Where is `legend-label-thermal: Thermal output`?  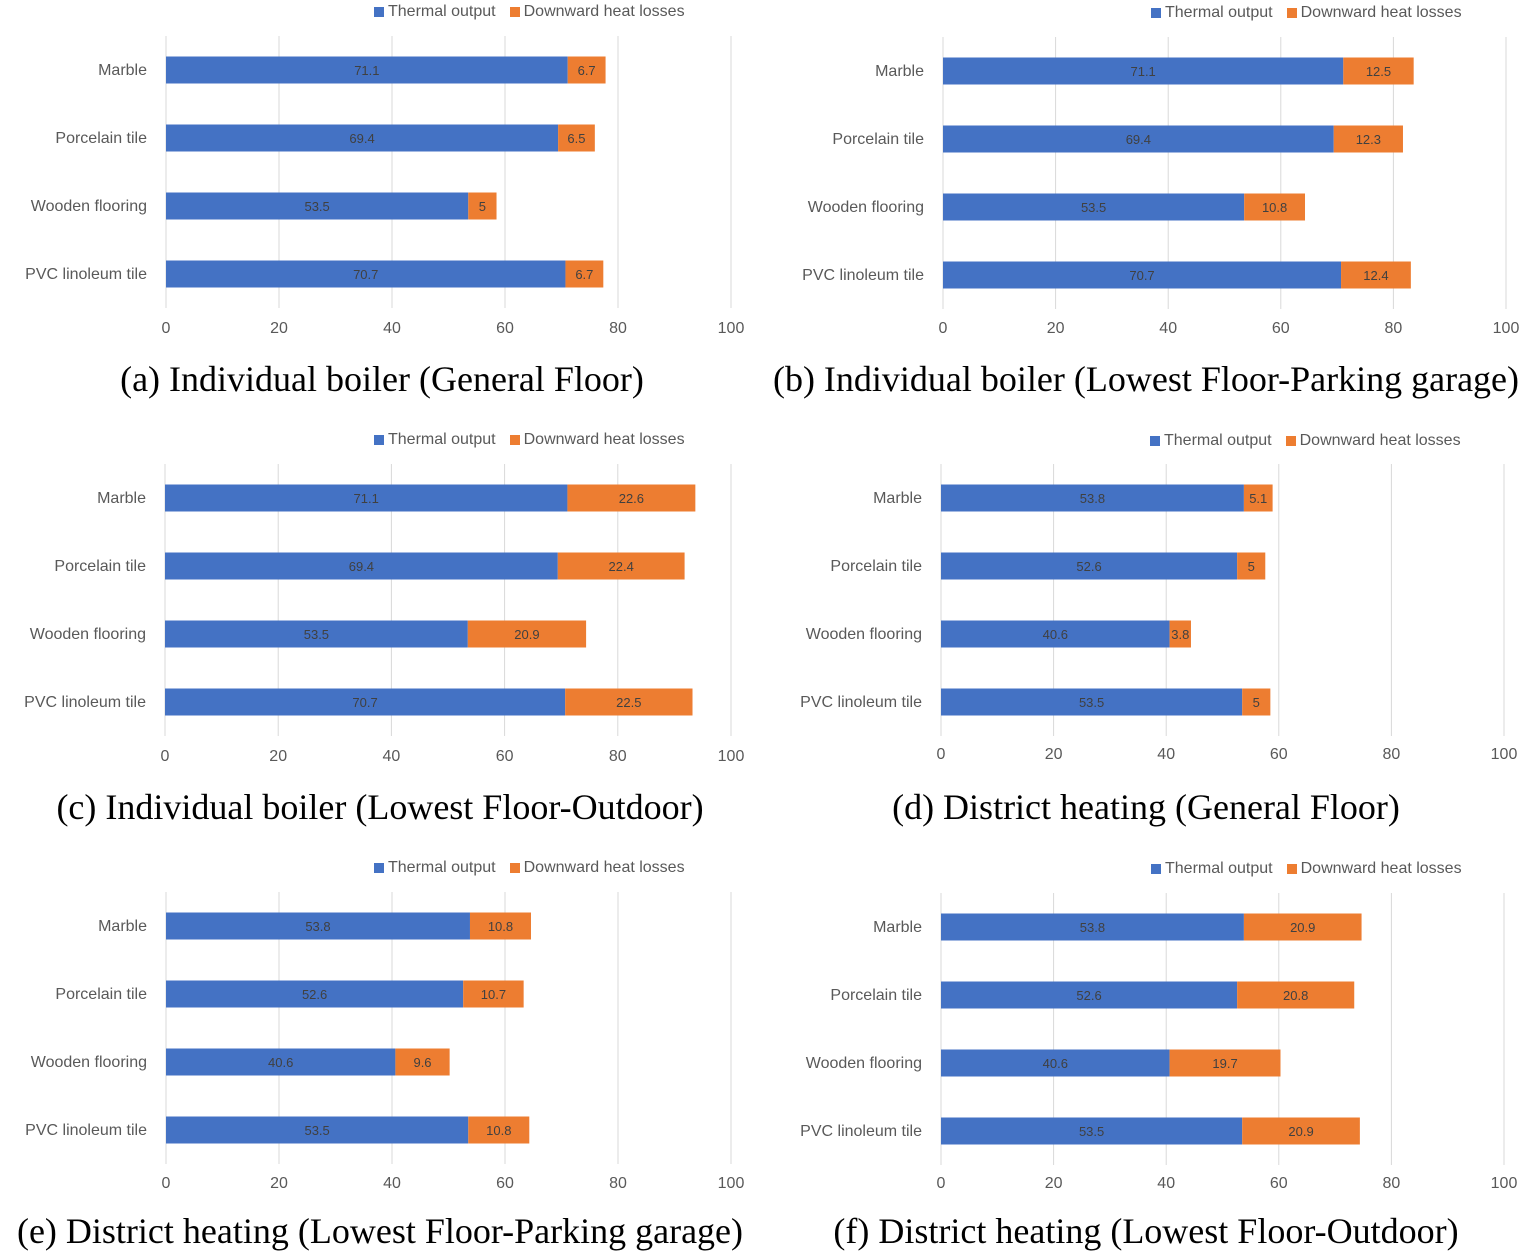
legend-label-thermal: Thermal output is located at coordinates (1218, 440).